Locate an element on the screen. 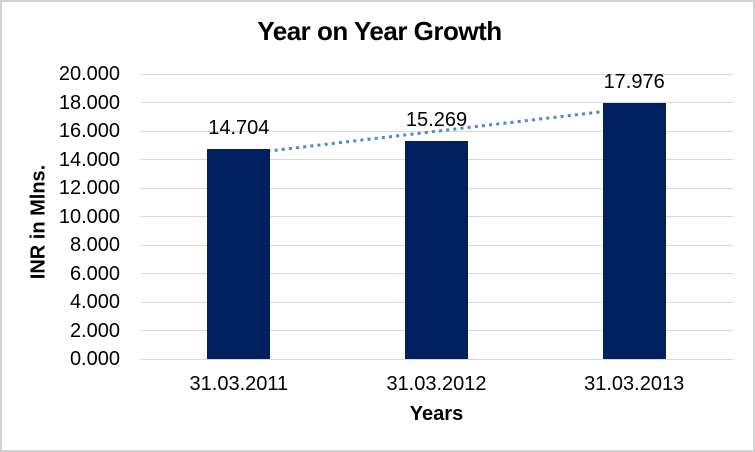 The height and width of the screenshot is (452, 755). y-tick-label: 6.000 is located at coordinates (94, 273).